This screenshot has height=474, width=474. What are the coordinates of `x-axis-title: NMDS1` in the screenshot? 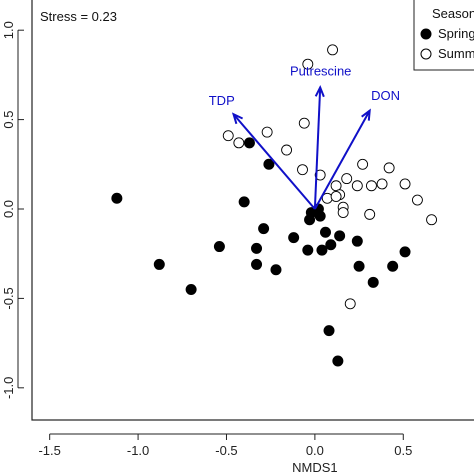 It's located at (315, 467).